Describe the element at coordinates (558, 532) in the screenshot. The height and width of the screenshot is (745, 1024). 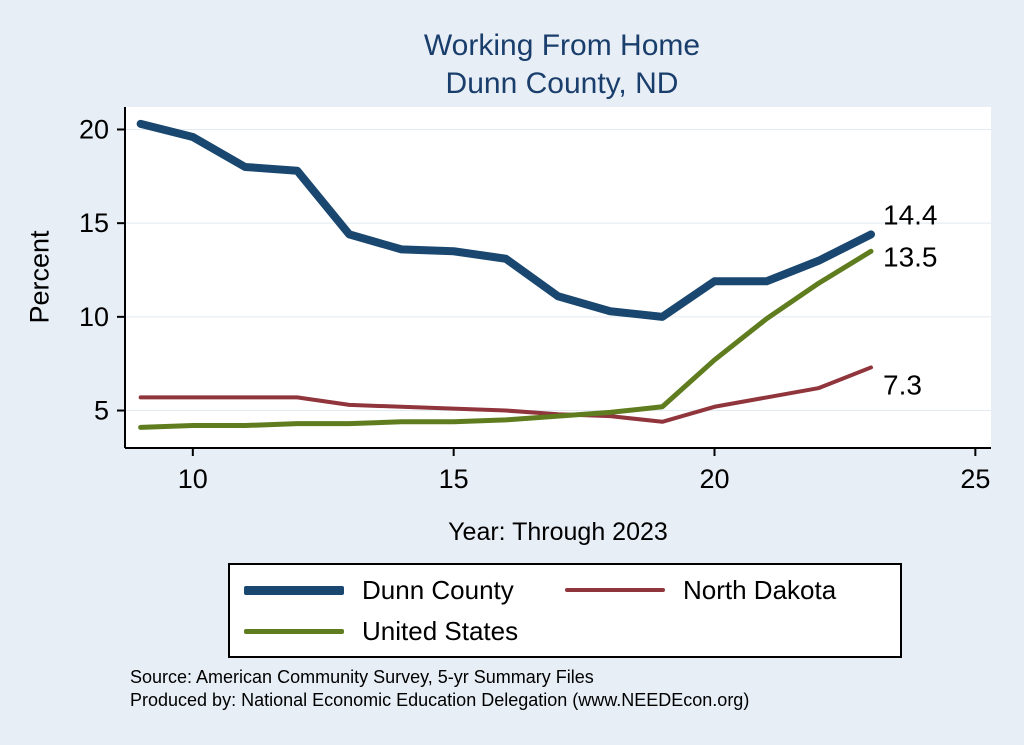
I see `x-axis-title: Year: Through 2023` at that location.